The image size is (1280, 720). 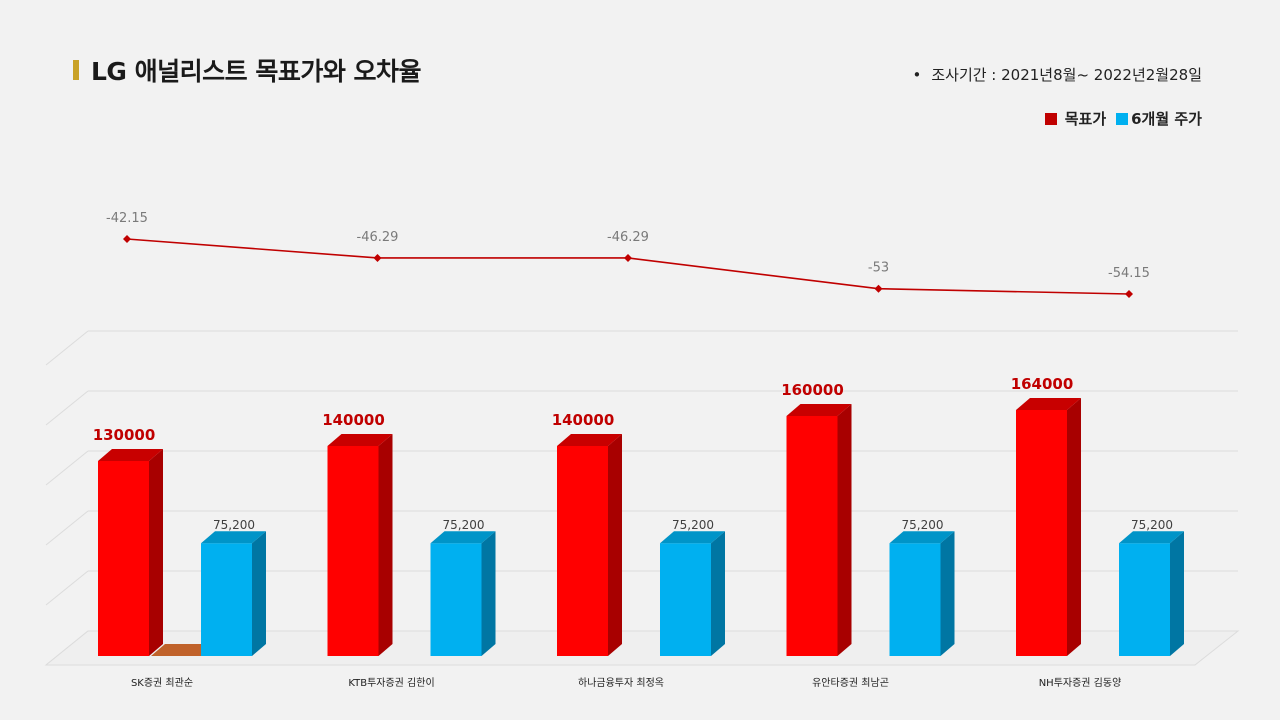 What do you see at coordinates (256, 71) in the screenshot?
I see `chart-title: LG 애널리스트 목표가와 오차율` at bounding box center [256, 71].